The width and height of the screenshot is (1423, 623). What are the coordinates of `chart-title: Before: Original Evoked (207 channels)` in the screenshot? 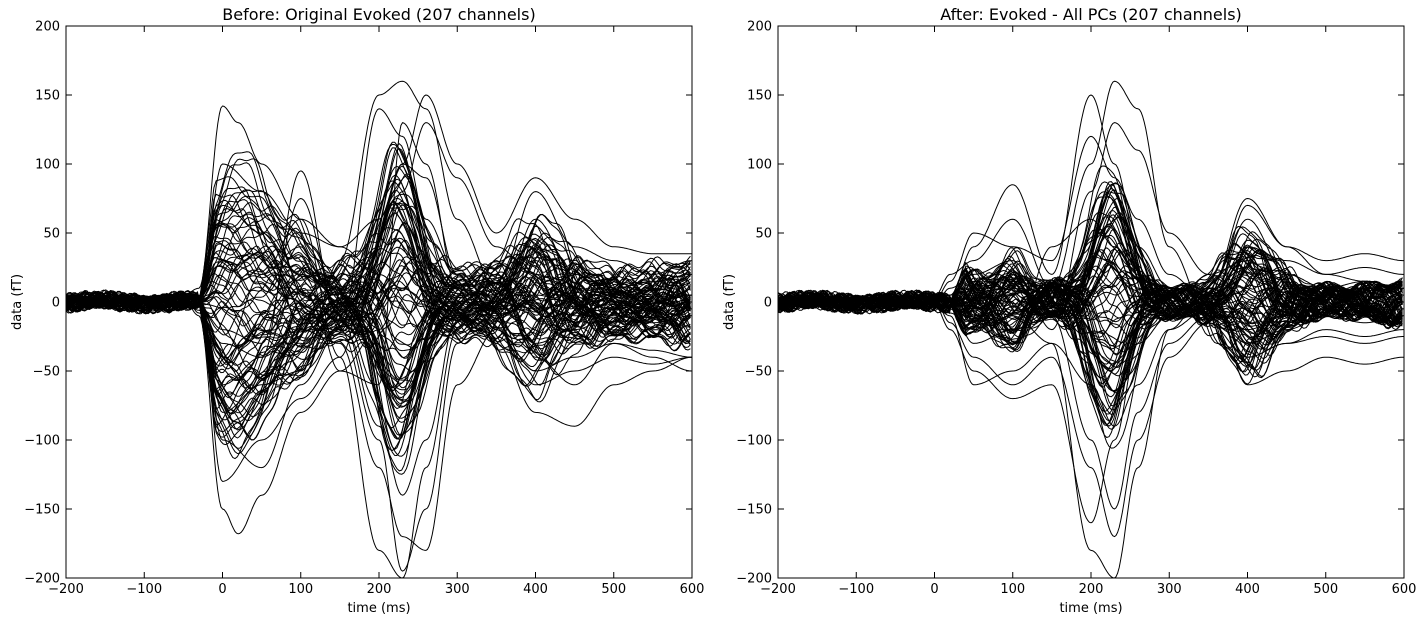 It's located at (378, 14).